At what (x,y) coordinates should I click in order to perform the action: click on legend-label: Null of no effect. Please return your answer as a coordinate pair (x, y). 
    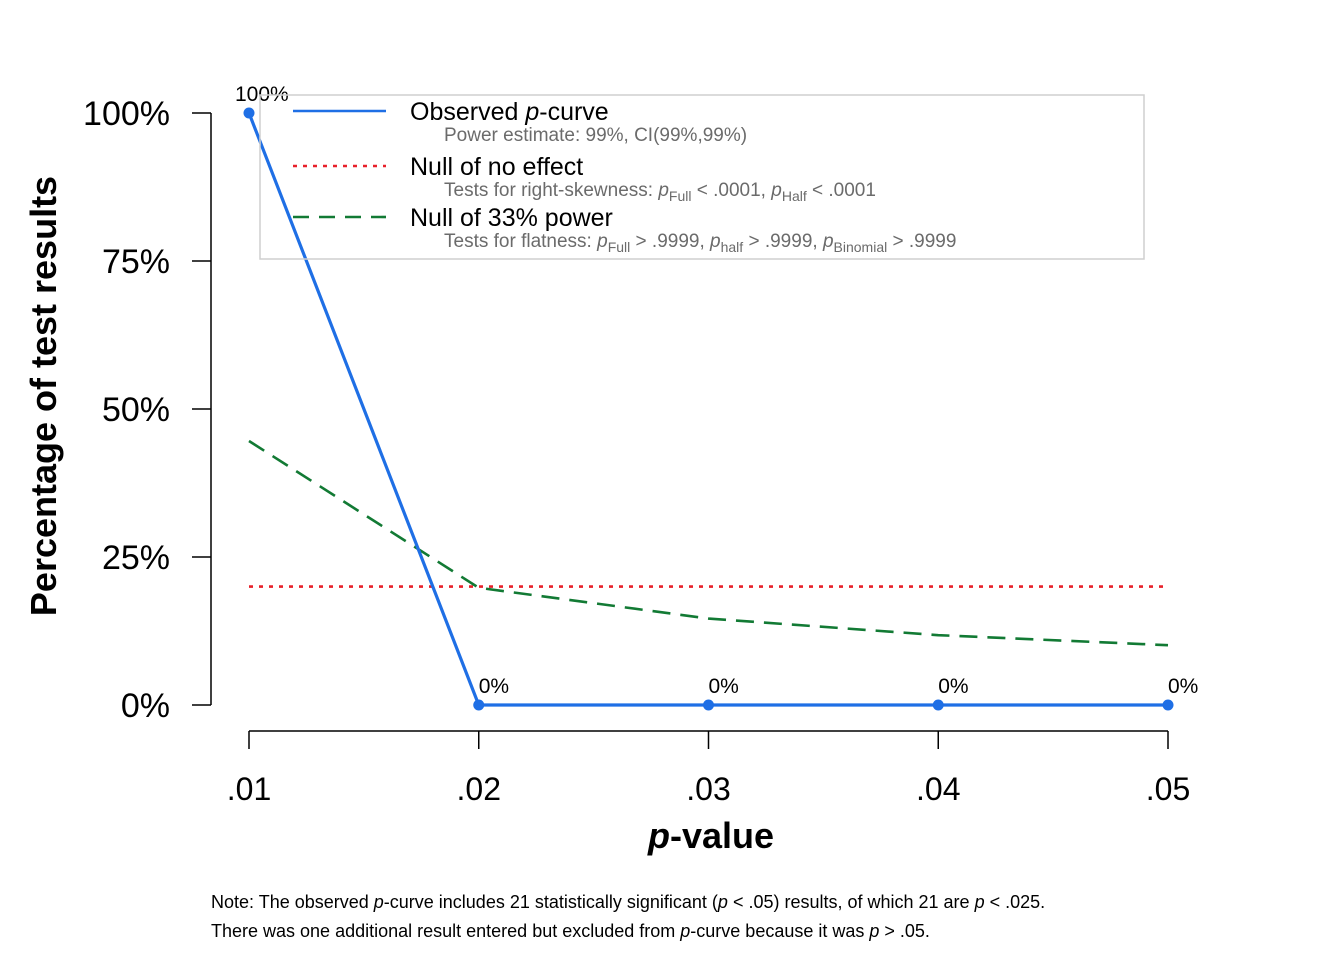
    Looking at the image, I should click on (496, 167).